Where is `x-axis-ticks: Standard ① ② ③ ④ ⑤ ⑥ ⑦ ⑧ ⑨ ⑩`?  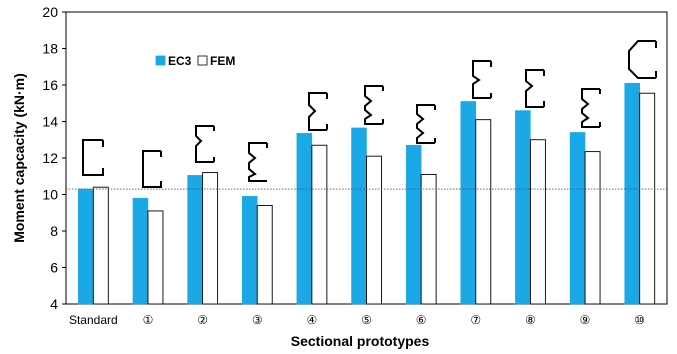
x-axis-ticks: Standard ① ② ③ ④ ⑤ ⑥ ⑦ ⑧ ⑨ ⑩ is located at coordinates (357, 320).